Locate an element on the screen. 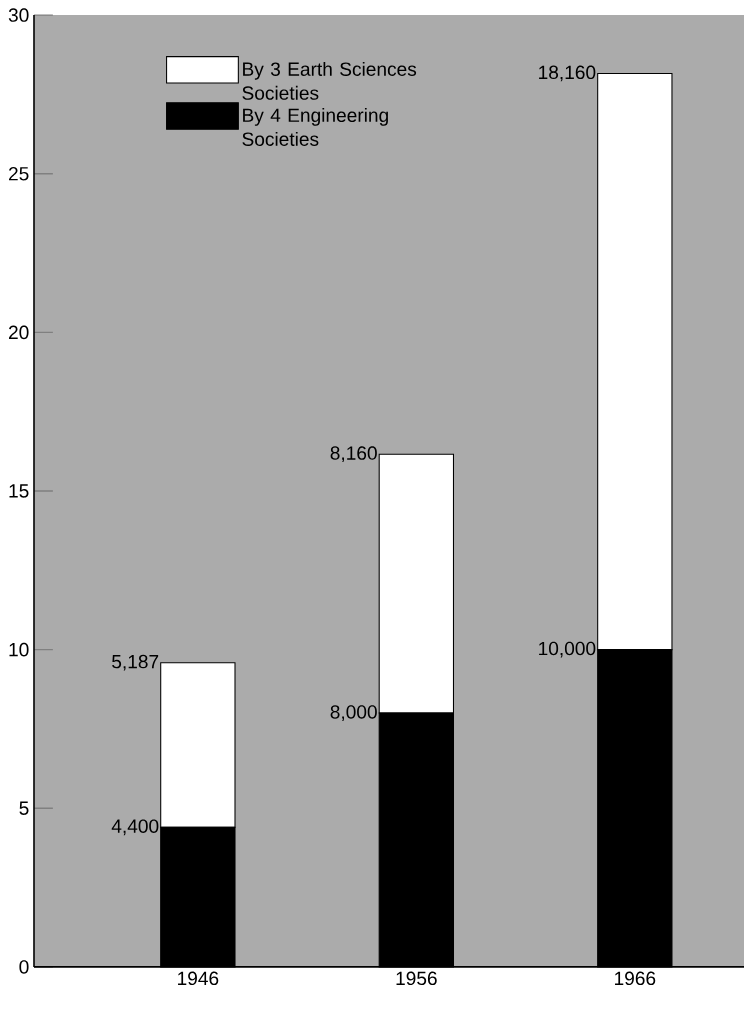 The width and height of the screenshot is (744, 1016). y-tick-label: 20 is located at coordinates (18, 332).